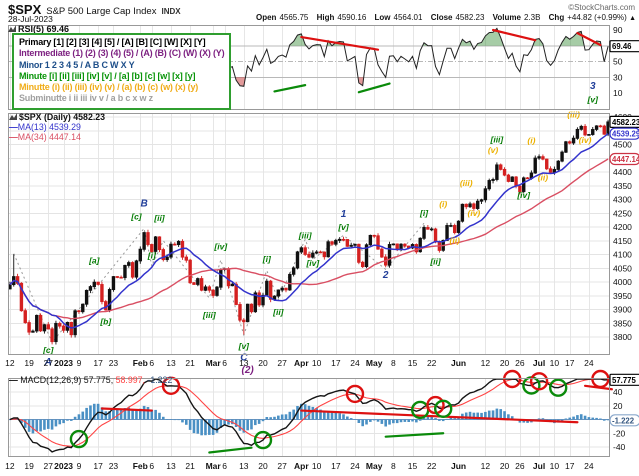 The image size is (639, 476). I want to click on rsi-value-box: 69.46, so click(624, 46).